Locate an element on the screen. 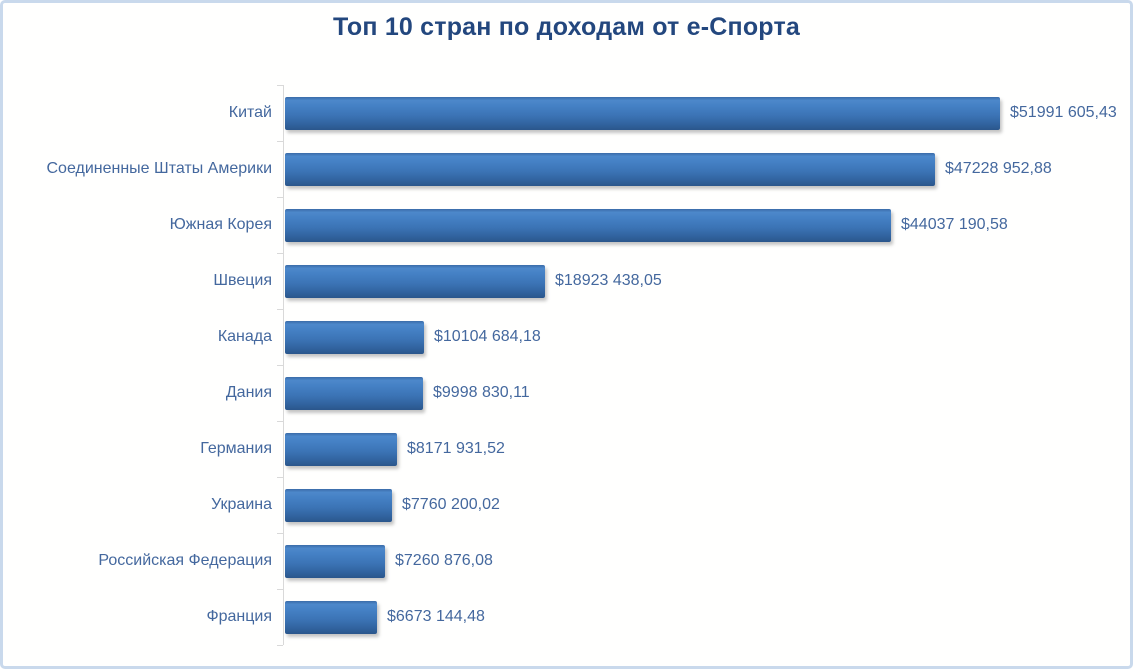  chart-row: Франция $6673 144,48 is located at coordinates (566, 617).